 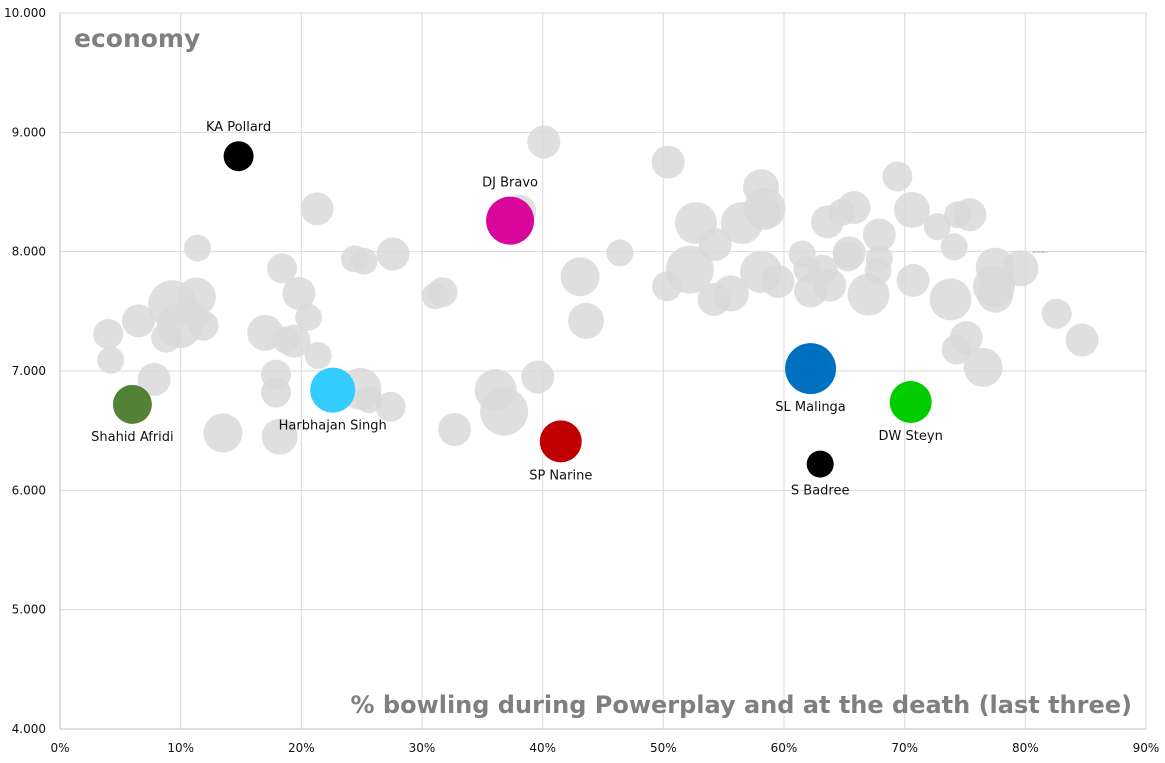 What do you see at coordinates (560, 475) in the screenshot?
I see `bubble-label: SP Narine` at bounding box center [560, 475].